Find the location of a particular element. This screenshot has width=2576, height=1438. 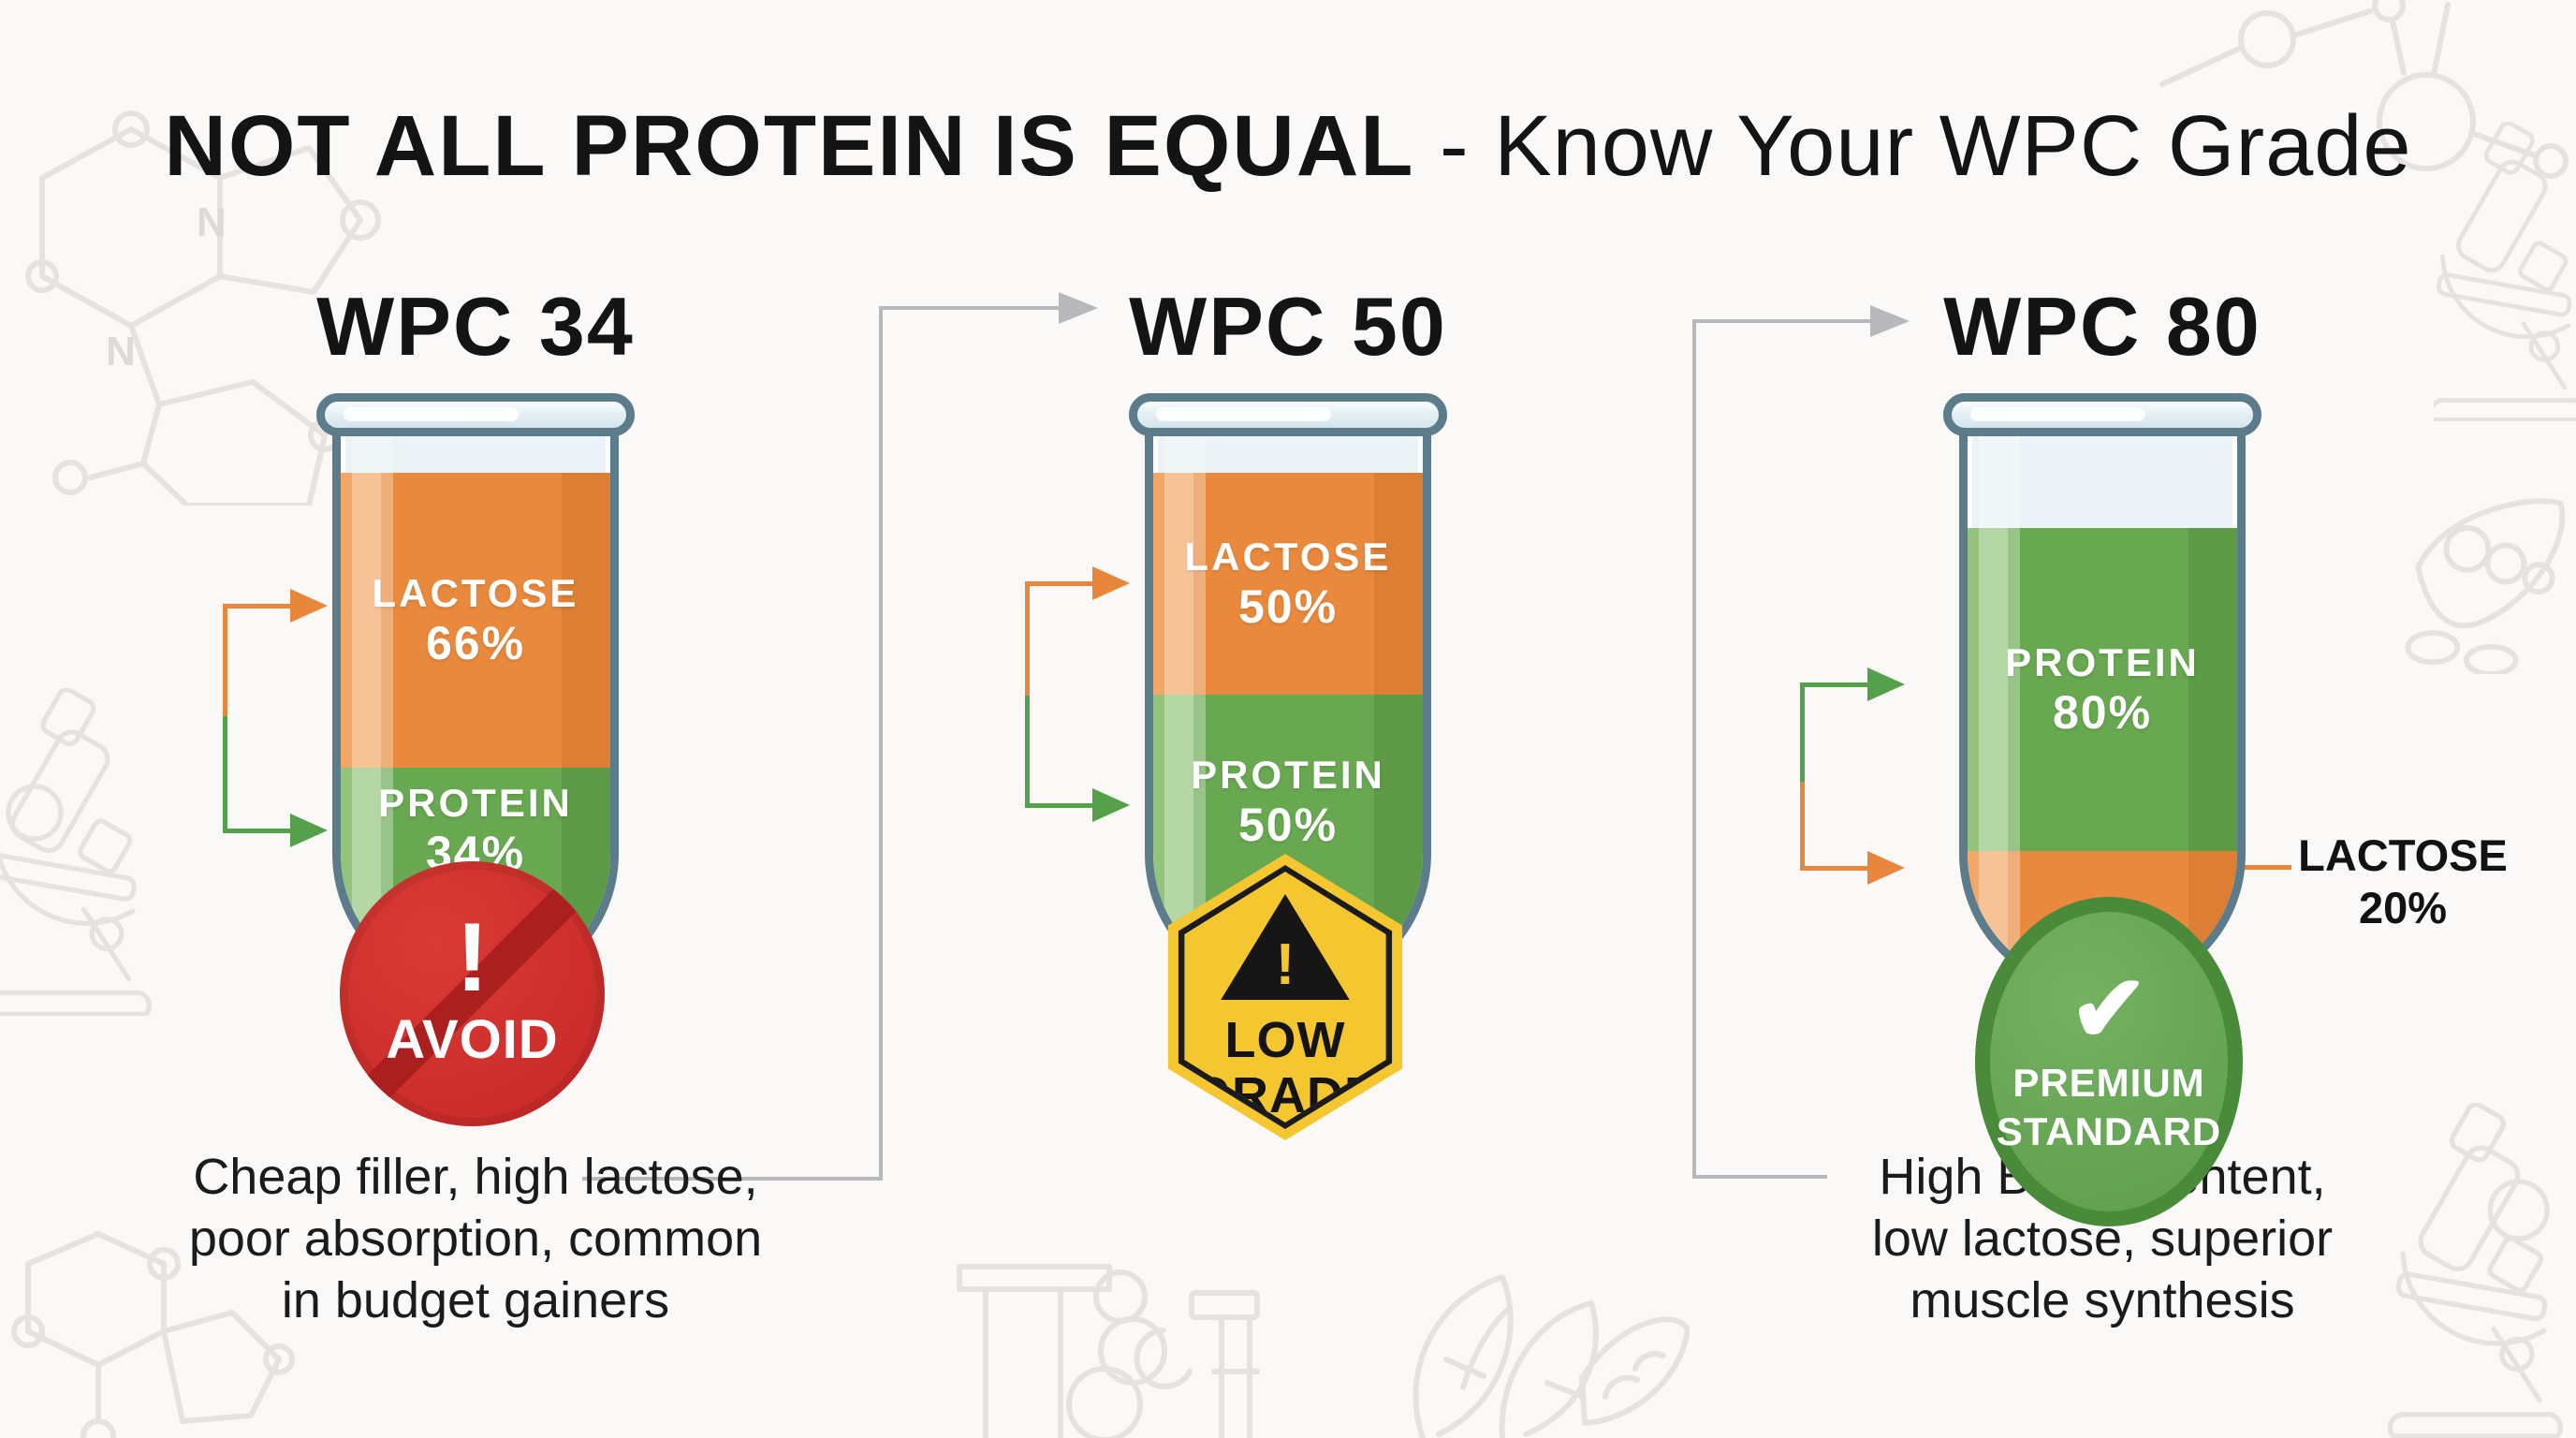

connector-right-bottom-line is located at coordinates (1759, 1177).